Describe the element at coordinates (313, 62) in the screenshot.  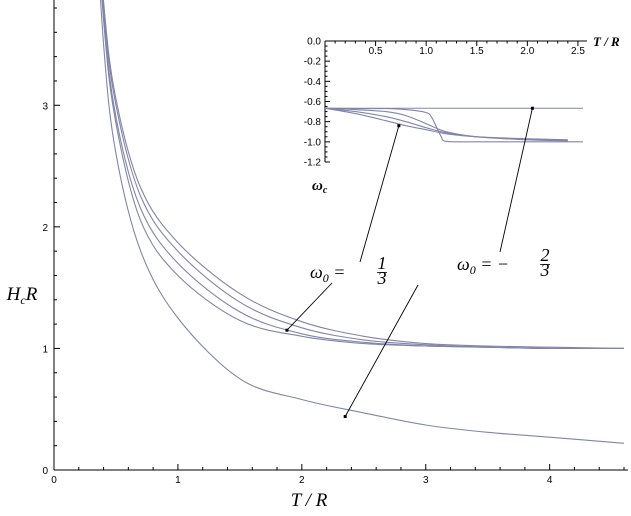
I see `inset-y-tick-label: -0.2` at that location.